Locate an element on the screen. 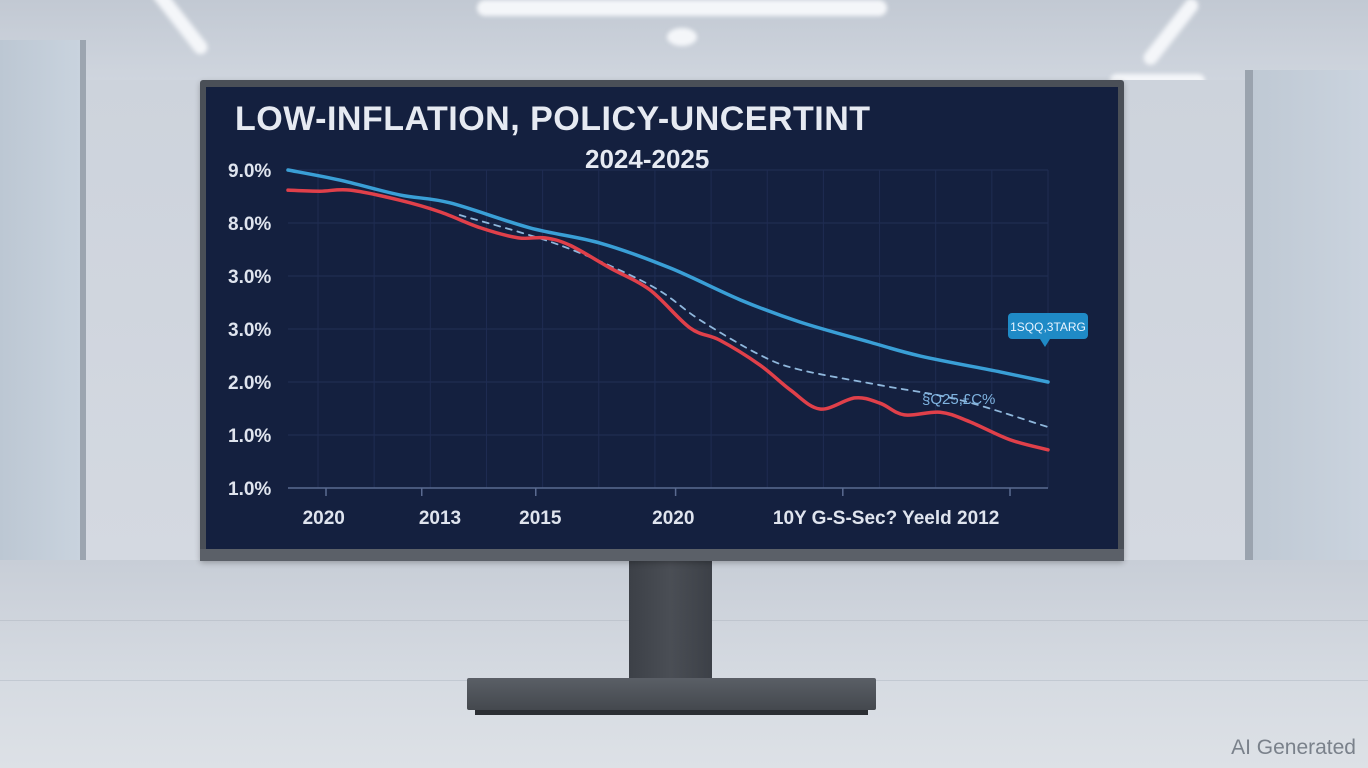  callout-box is located at coordinates (1048, 326).